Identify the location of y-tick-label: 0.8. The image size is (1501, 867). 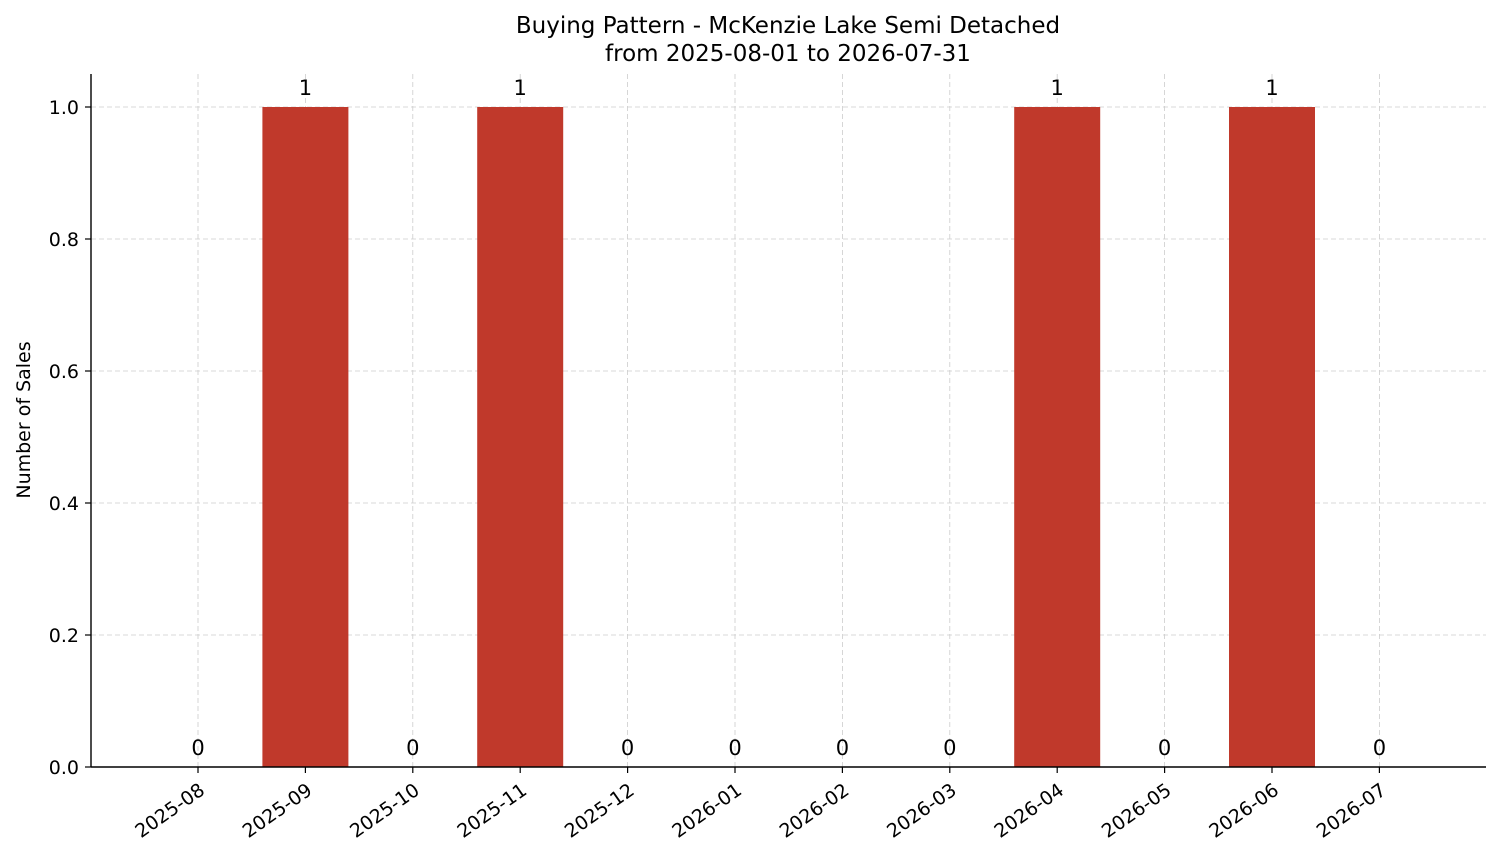
(64, 240).